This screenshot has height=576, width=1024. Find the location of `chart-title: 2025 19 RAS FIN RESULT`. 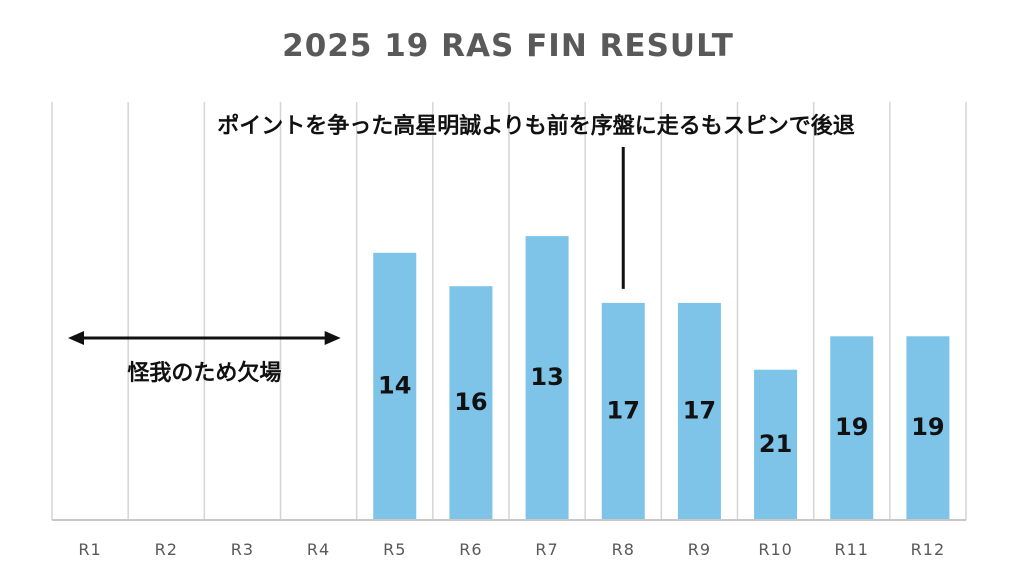

chart-title: 2025 19 RAS FIN RESULT is located at coordinates (508, 46).